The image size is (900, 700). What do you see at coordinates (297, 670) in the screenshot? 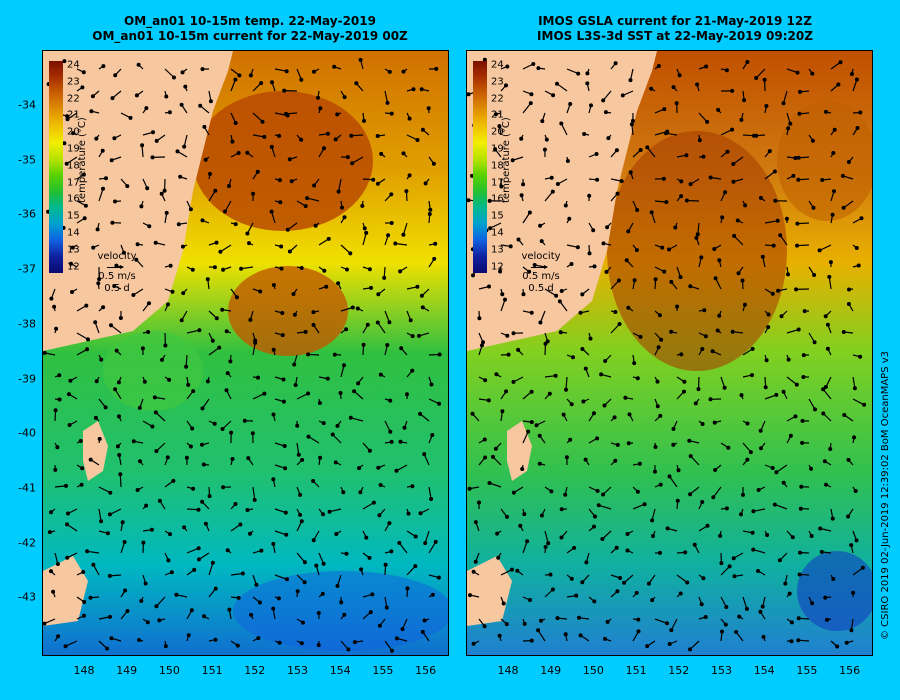
I see `longitude-tick-label: 153` at bounding box center [297, 670].